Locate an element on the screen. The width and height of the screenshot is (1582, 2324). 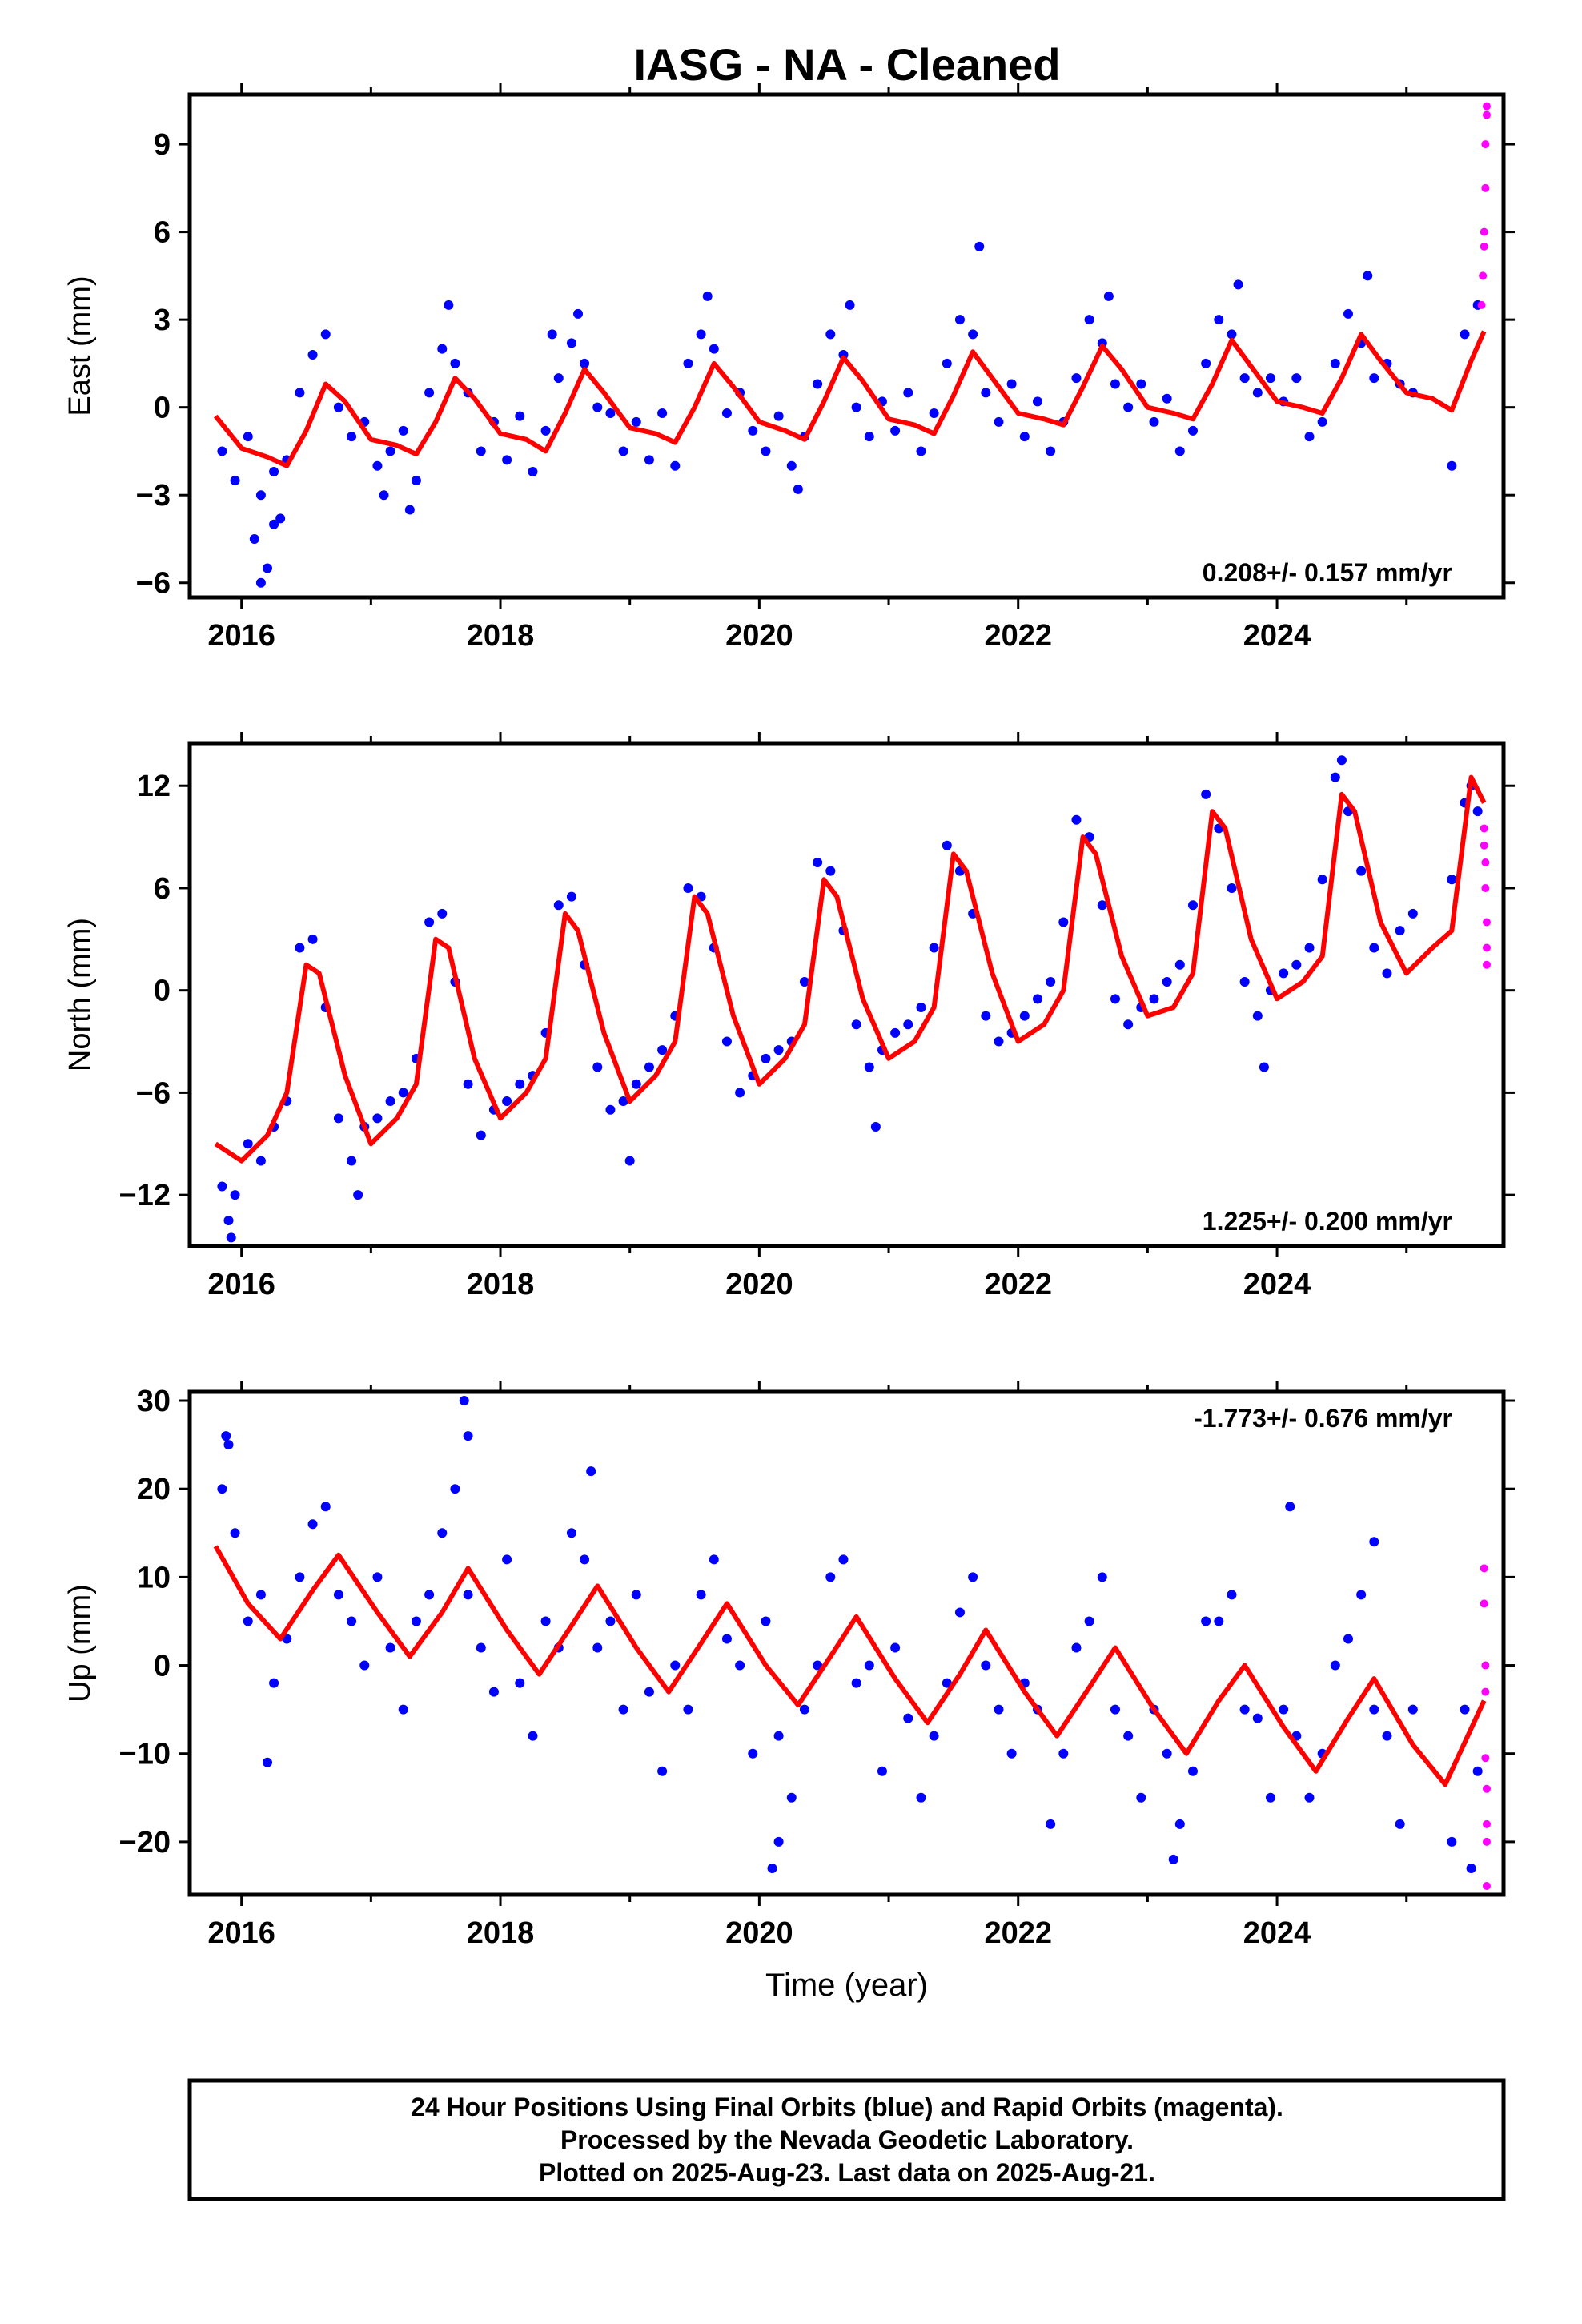
east-ytick-label: −3 is located at coordinates (154, 496).